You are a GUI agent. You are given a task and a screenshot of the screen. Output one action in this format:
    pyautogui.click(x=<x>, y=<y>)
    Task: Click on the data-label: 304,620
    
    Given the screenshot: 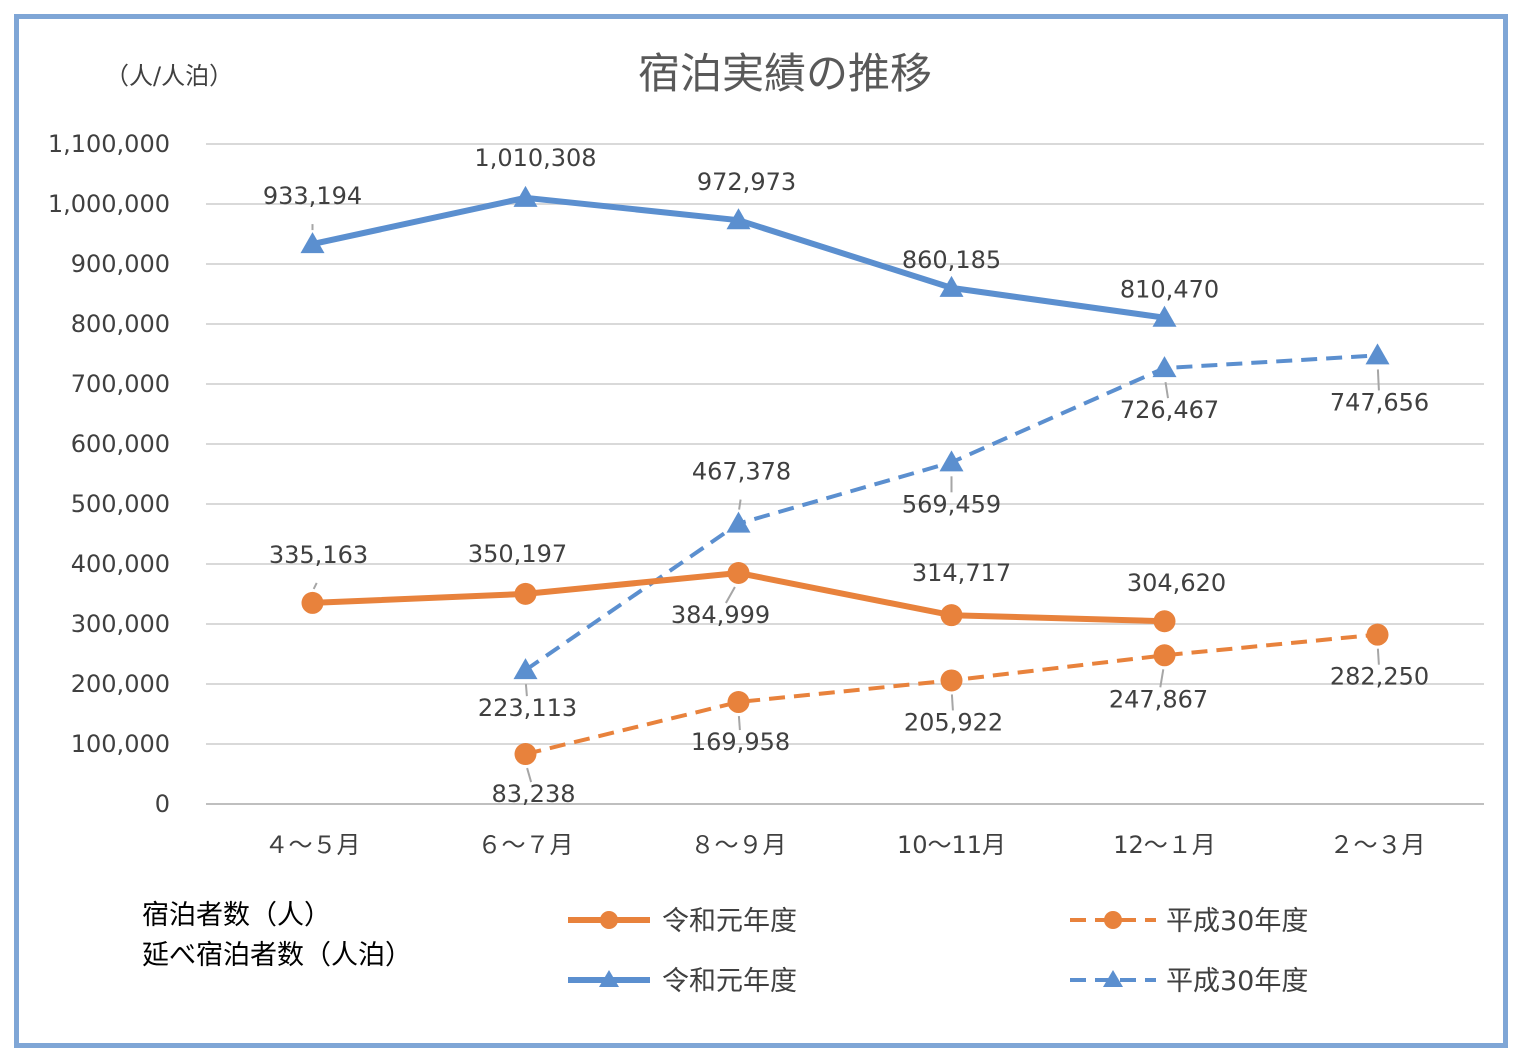 What is the action you would take?
    pyautogui.click(x=1176, y=583)
    